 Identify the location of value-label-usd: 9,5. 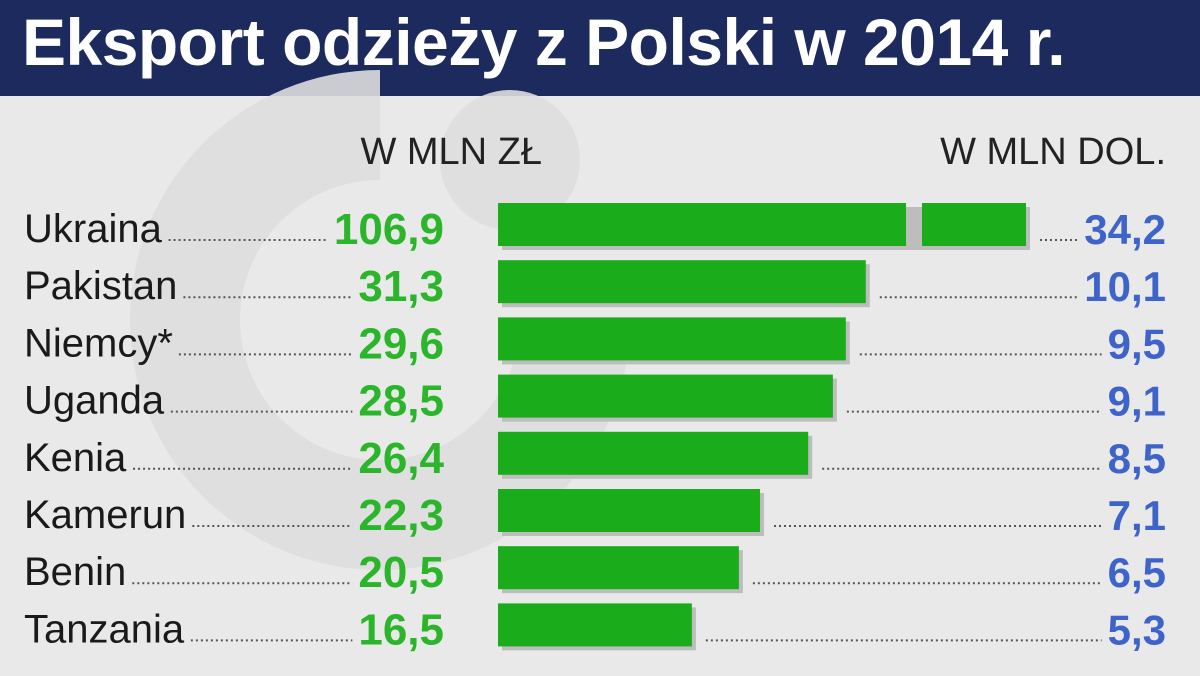
(1137, 343).